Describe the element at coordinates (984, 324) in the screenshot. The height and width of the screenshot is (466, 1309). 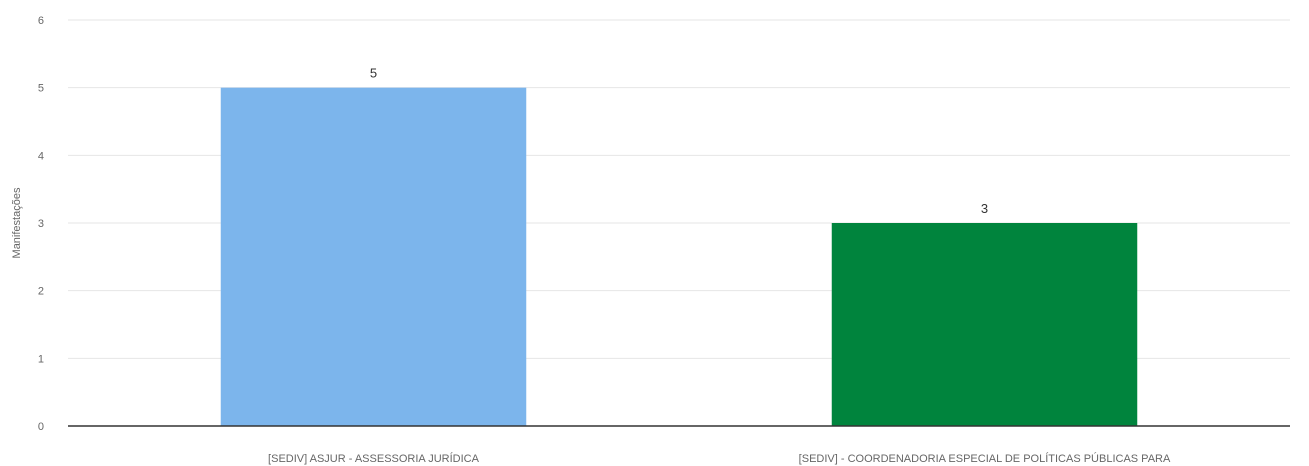
I see `bar` at that location.